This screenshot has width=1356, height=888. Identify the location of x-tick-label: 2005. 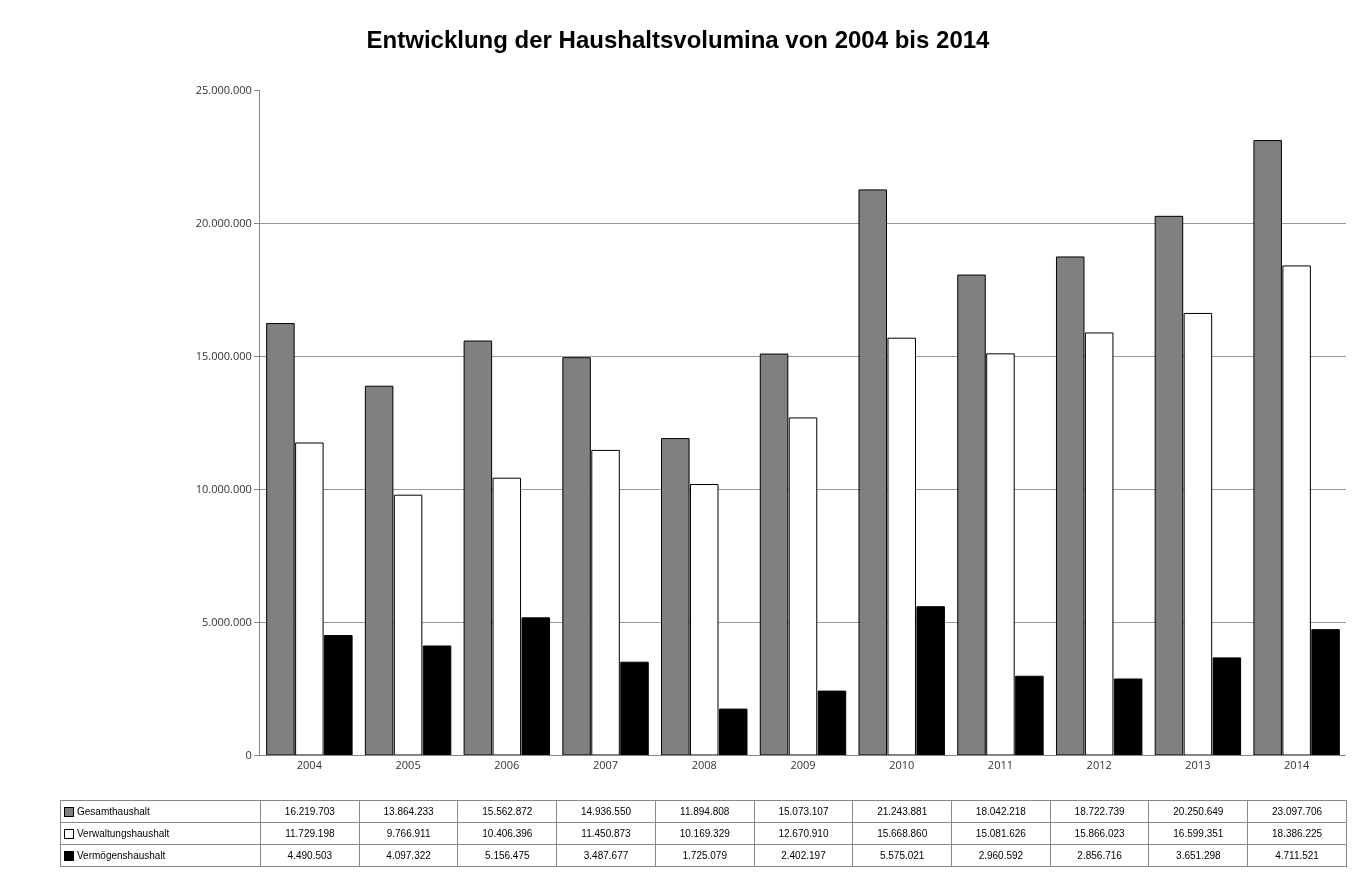
(408, 765).